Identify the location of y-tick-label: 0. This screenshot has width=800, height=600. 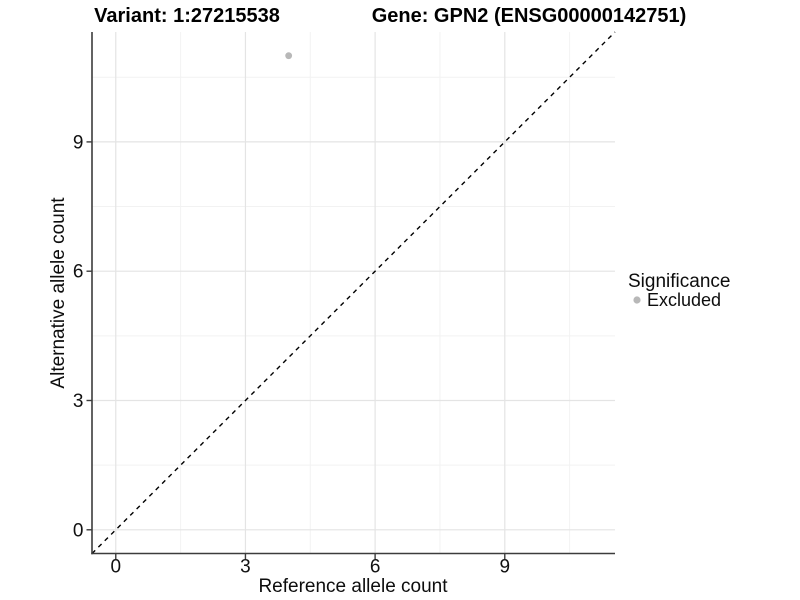
(78, 530).